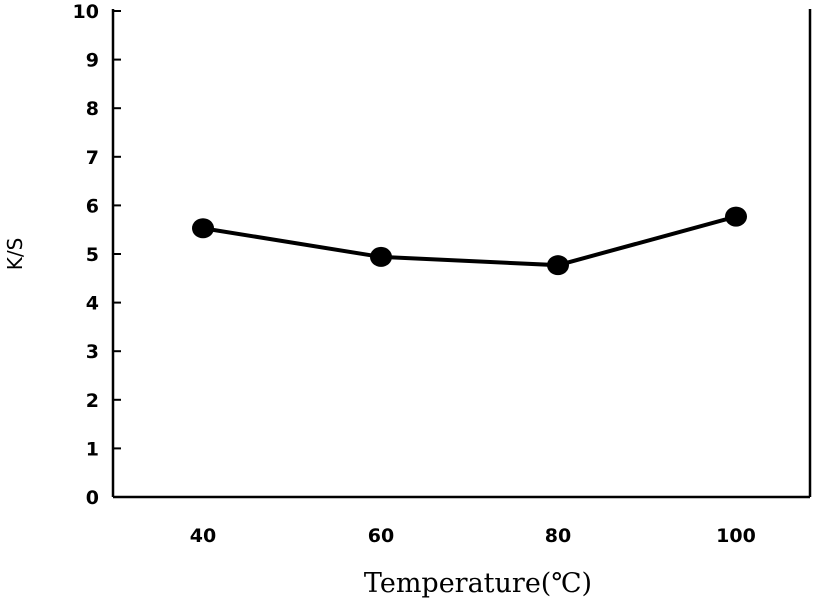  What do you see at coordinates (92, 255) in the screenshot?
I see `y-tick-label: 5` at bounding box center [92, 255].